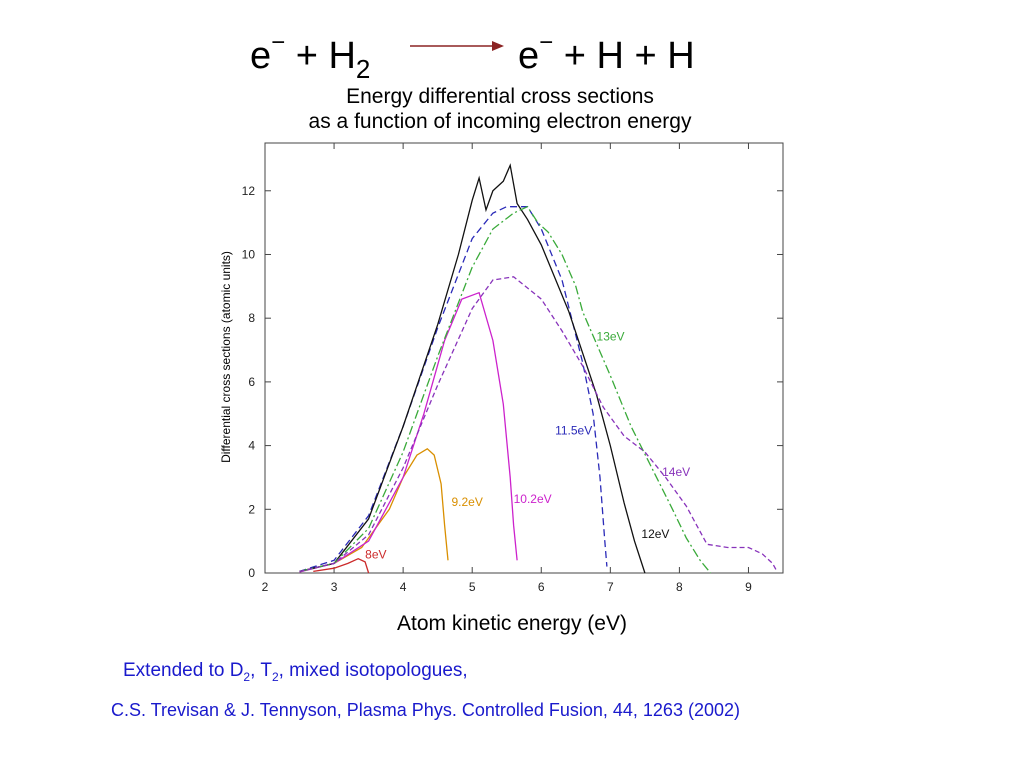 The height and width of the screenshot is (768, 1024). Describe the element at coordinates (541, 587) in the screenshot. I see `x-tick-label: 6` at that location.